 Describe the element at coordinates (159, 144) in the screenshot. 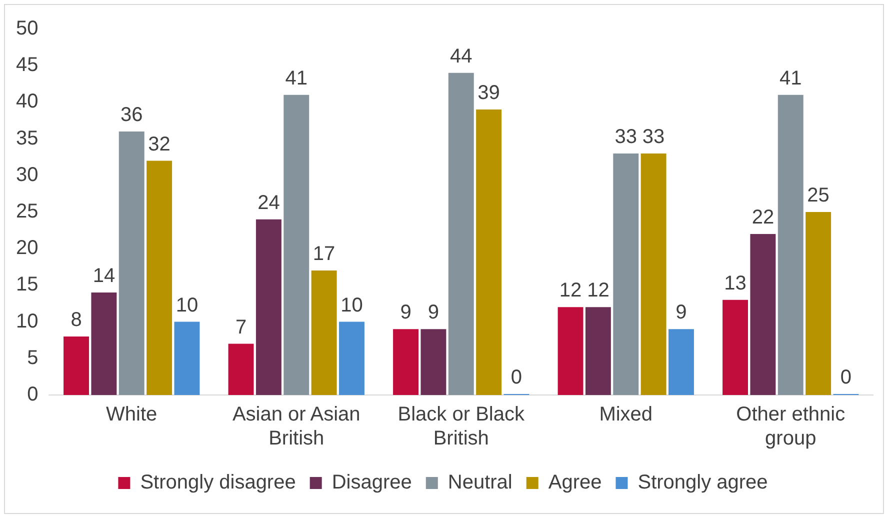

I see `data-label: 32` at that location.